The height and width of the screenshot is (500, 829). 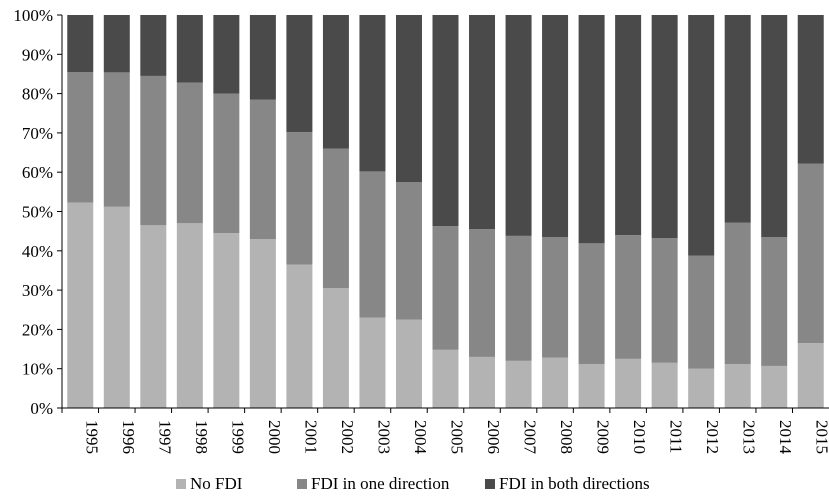 I want to click on x-category-label: 2006, so click(x=493, y=437).